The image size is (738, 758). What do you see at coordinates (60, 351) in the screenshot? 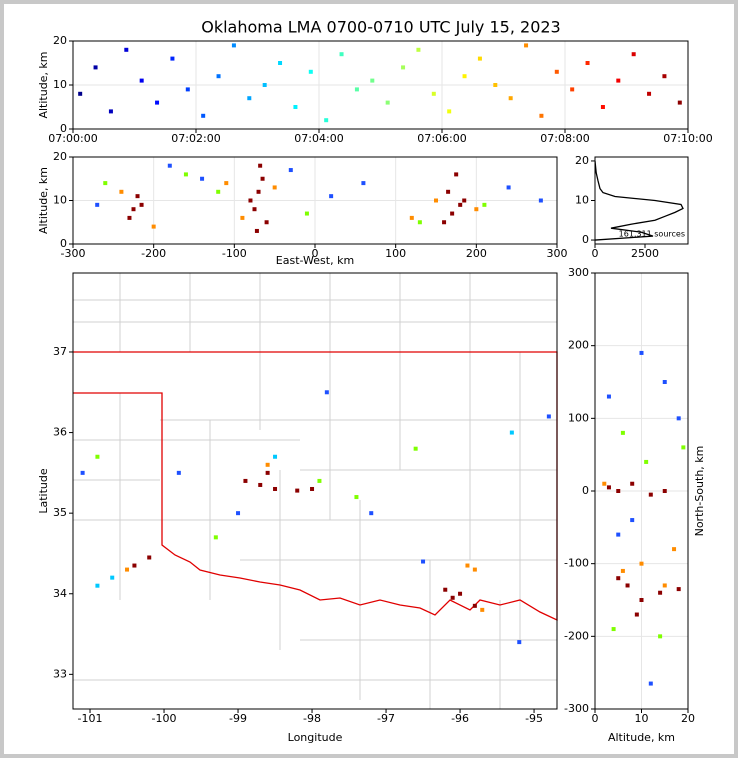
I see `y-tick-label: 37` at bounding box center [60, 351].